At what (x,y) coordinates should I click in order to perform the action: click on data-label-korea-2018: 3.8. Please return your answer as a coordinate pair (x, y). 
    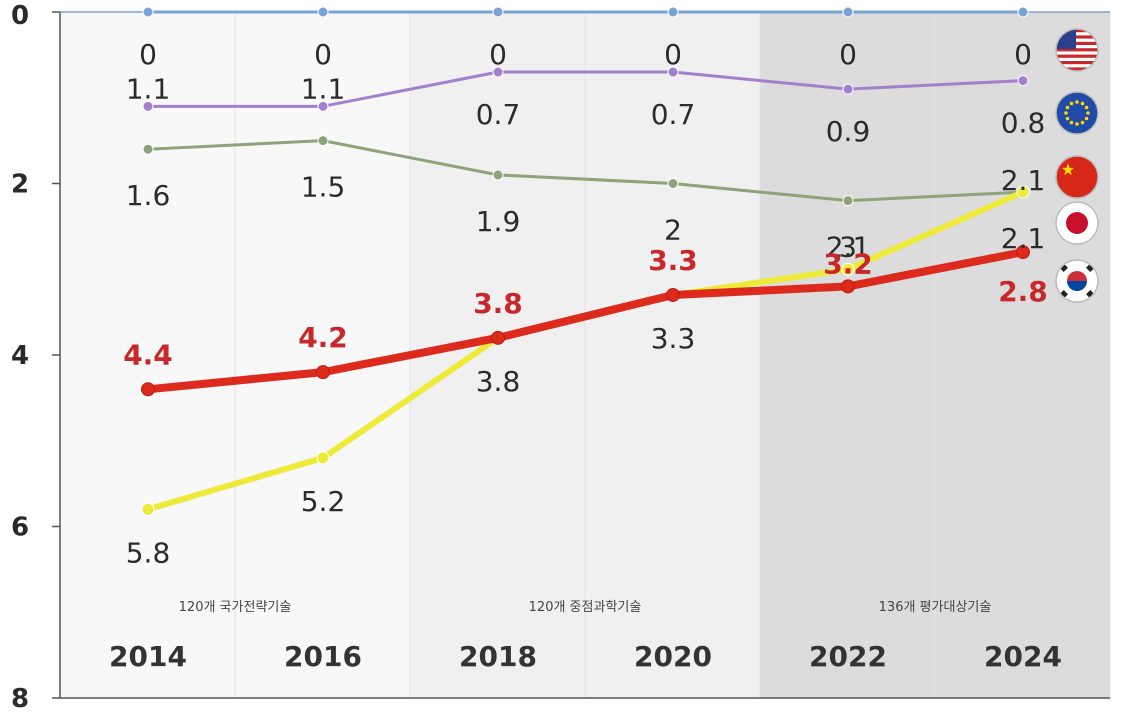
    Looking at the image, I should click on (498, 303).